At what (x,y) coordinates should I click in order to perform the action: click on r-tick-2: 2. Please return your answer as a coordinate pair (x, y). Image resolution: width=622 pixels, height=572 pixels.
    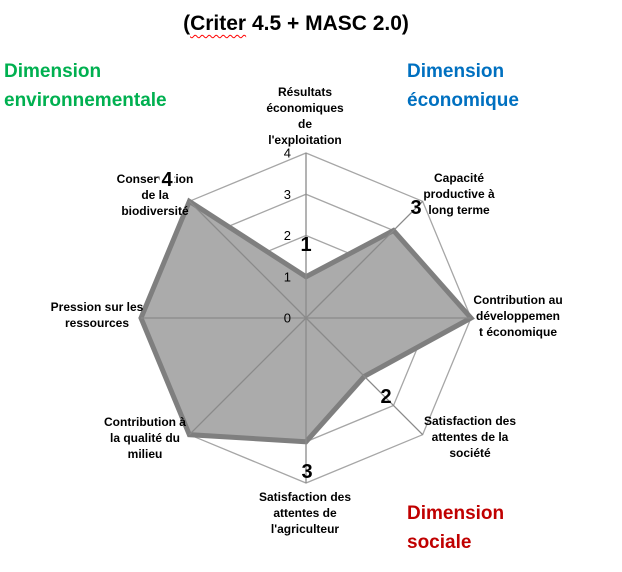
    Looking at the image, I should click on (287, 235).